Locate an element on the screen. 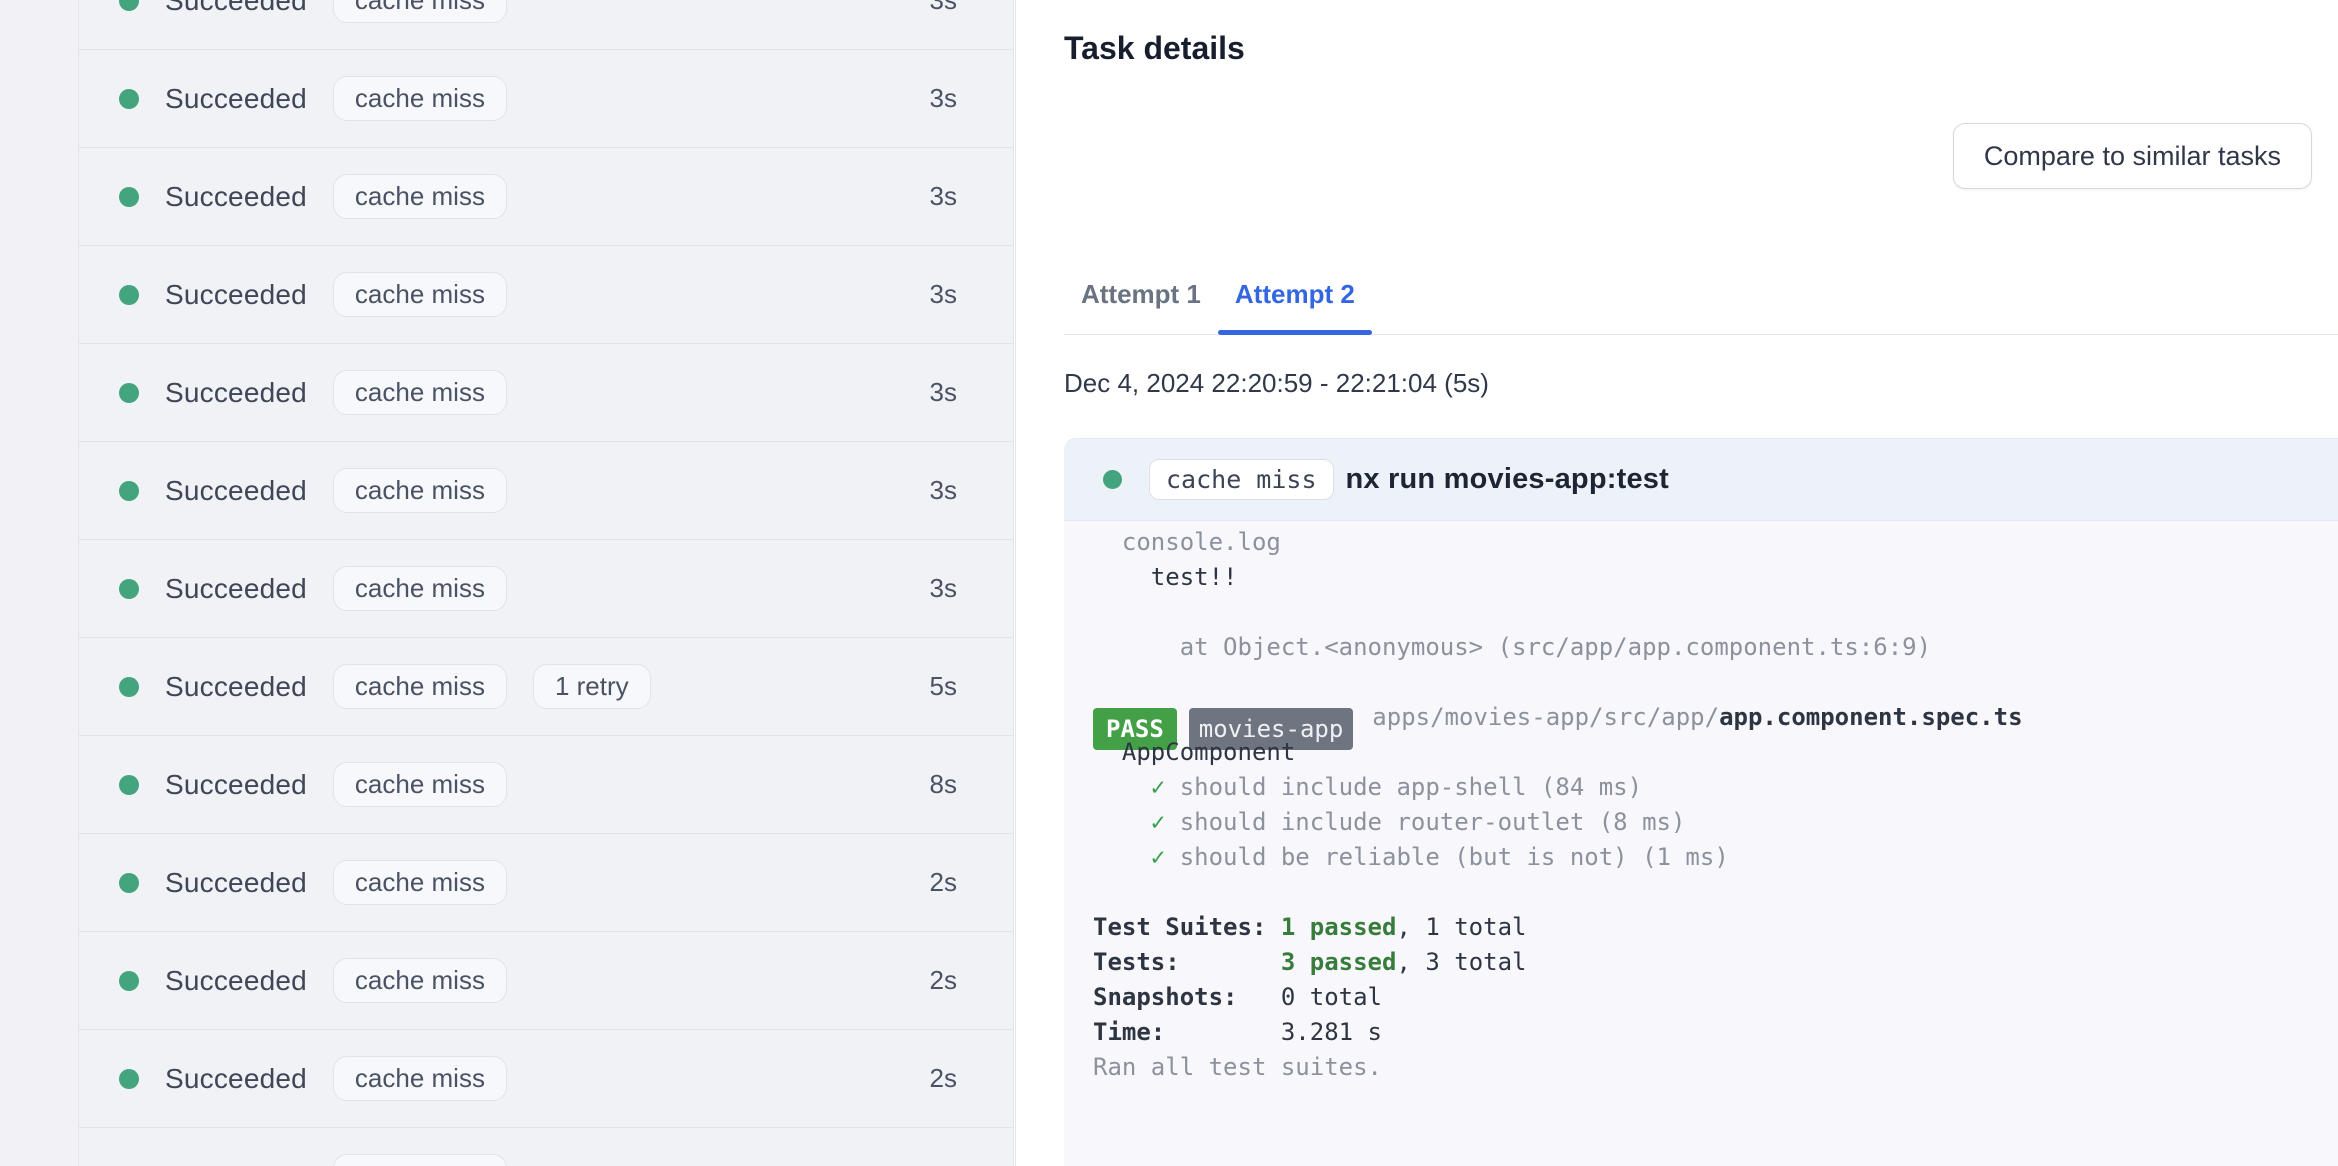 The image size is (2338, 1166). pass-badge: PASS is located at coordinates (1135, 729).